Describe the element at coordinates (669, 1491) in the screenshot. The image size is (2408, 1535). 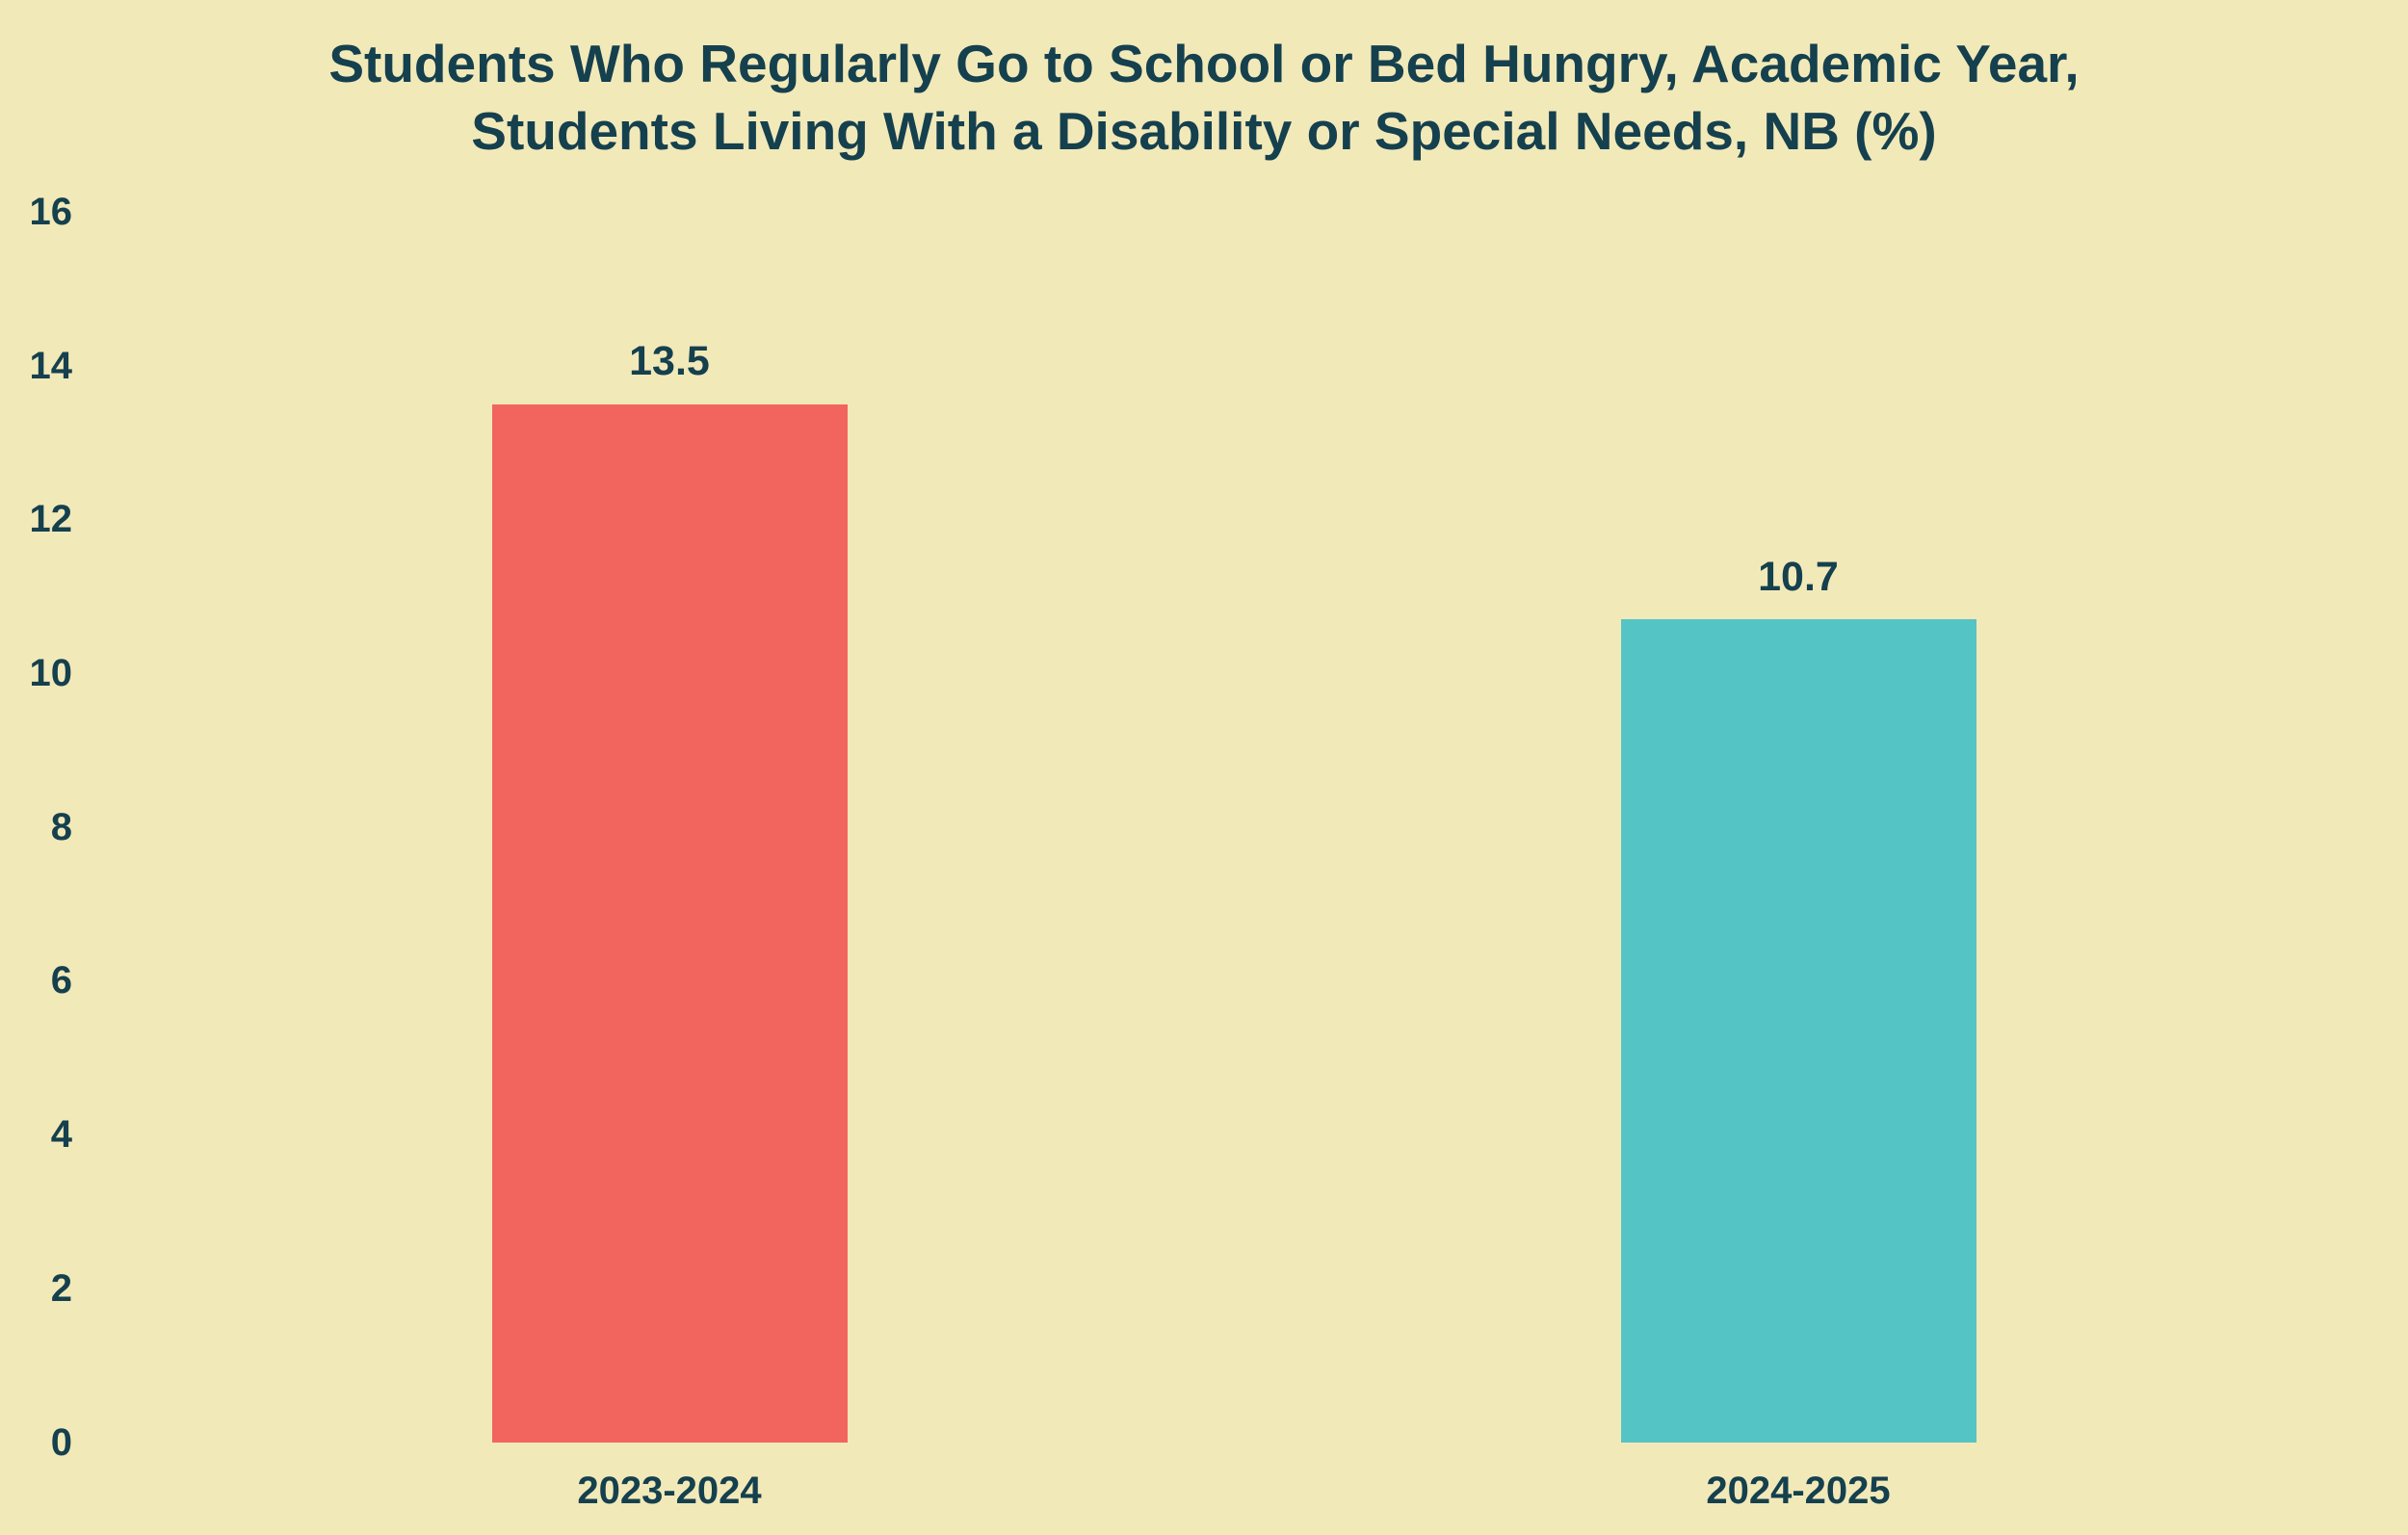
I see `x-tick-label: 2023-2024` at that location.